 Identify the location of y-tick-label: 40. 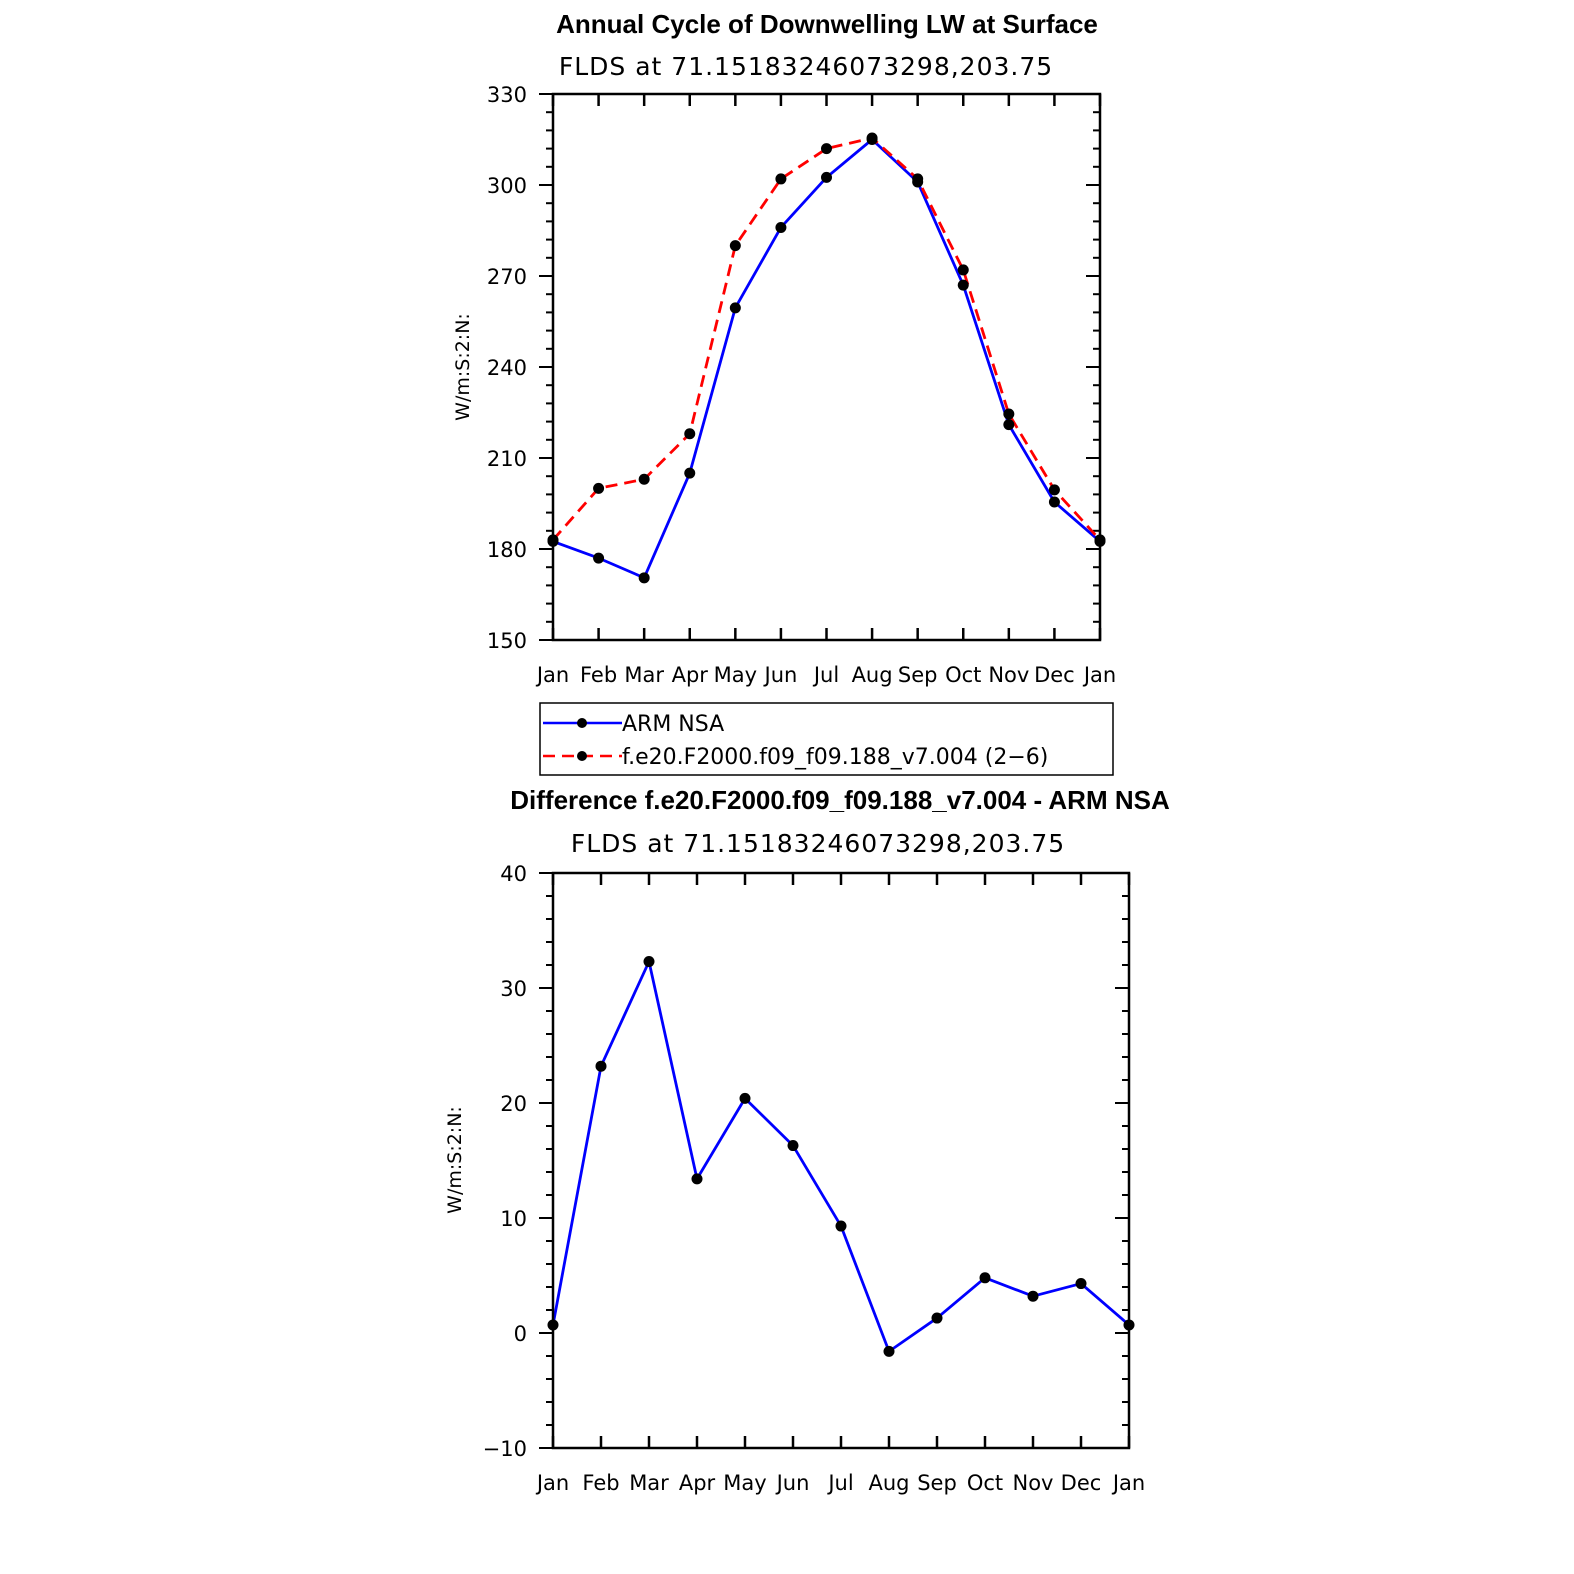
(513, 874).